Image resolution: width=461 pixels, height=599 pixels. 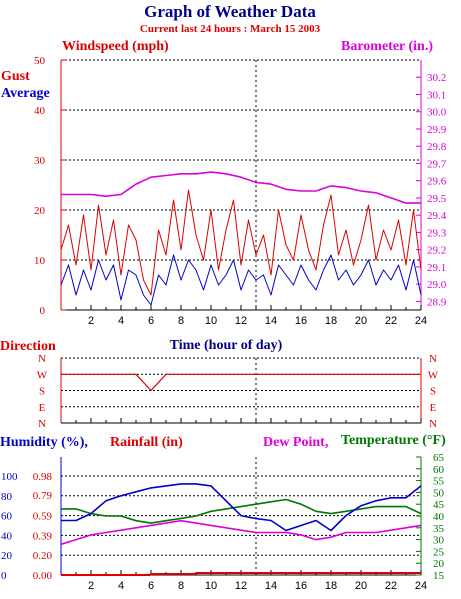 What do you see at coordinates (433, 408) in the screenshot?
I see `direction-right-tick-label: E` at bounding box center [433, 408].